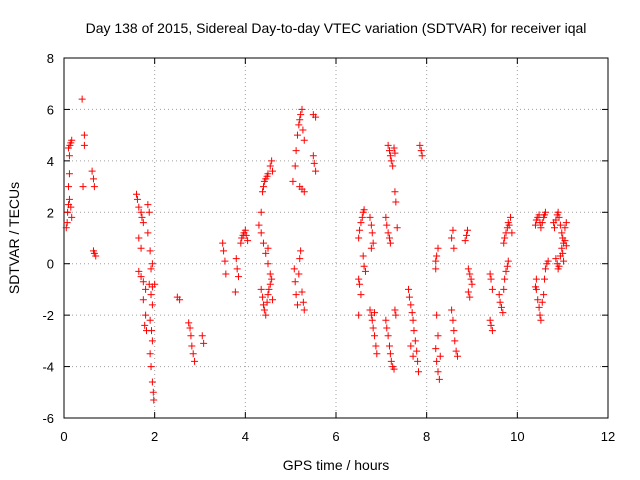 This screenshot has width=640, height=480. Describe the element at coordinates (14, 238) in the screenshot. I see `y-axis-label: SDTVAR / TECUs` at that location.